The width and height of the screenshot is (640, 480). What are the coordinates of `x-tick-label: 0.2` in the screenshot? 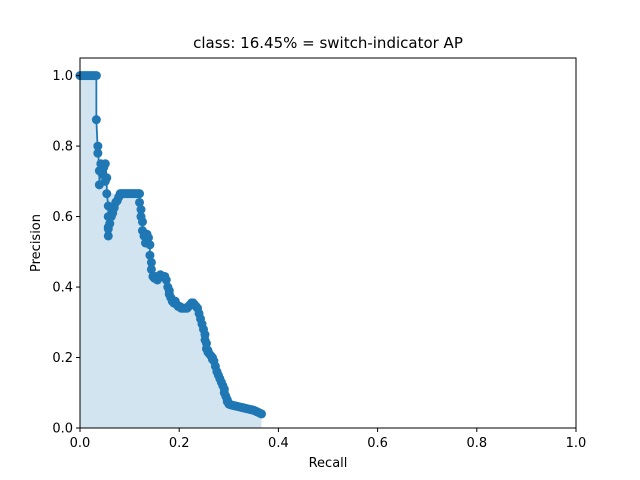 It's located at (179, 443).